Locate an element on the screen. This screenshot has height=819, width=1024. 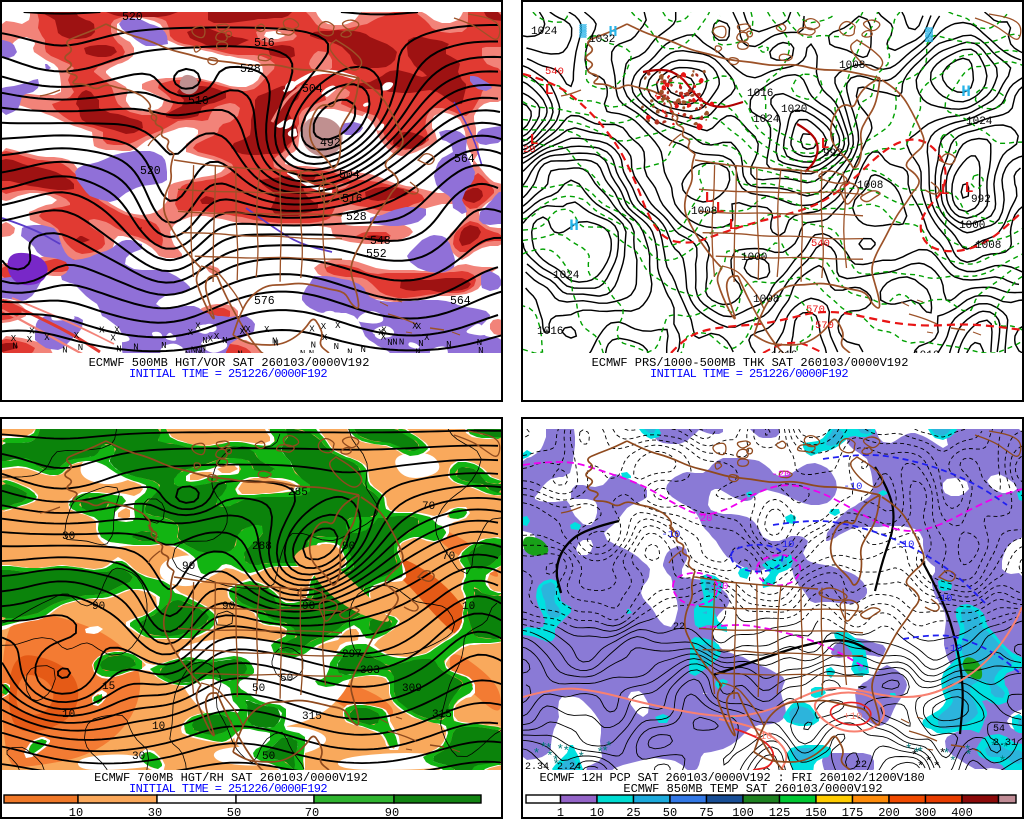
svg-text: +10 is located at coordinates (853, 717).